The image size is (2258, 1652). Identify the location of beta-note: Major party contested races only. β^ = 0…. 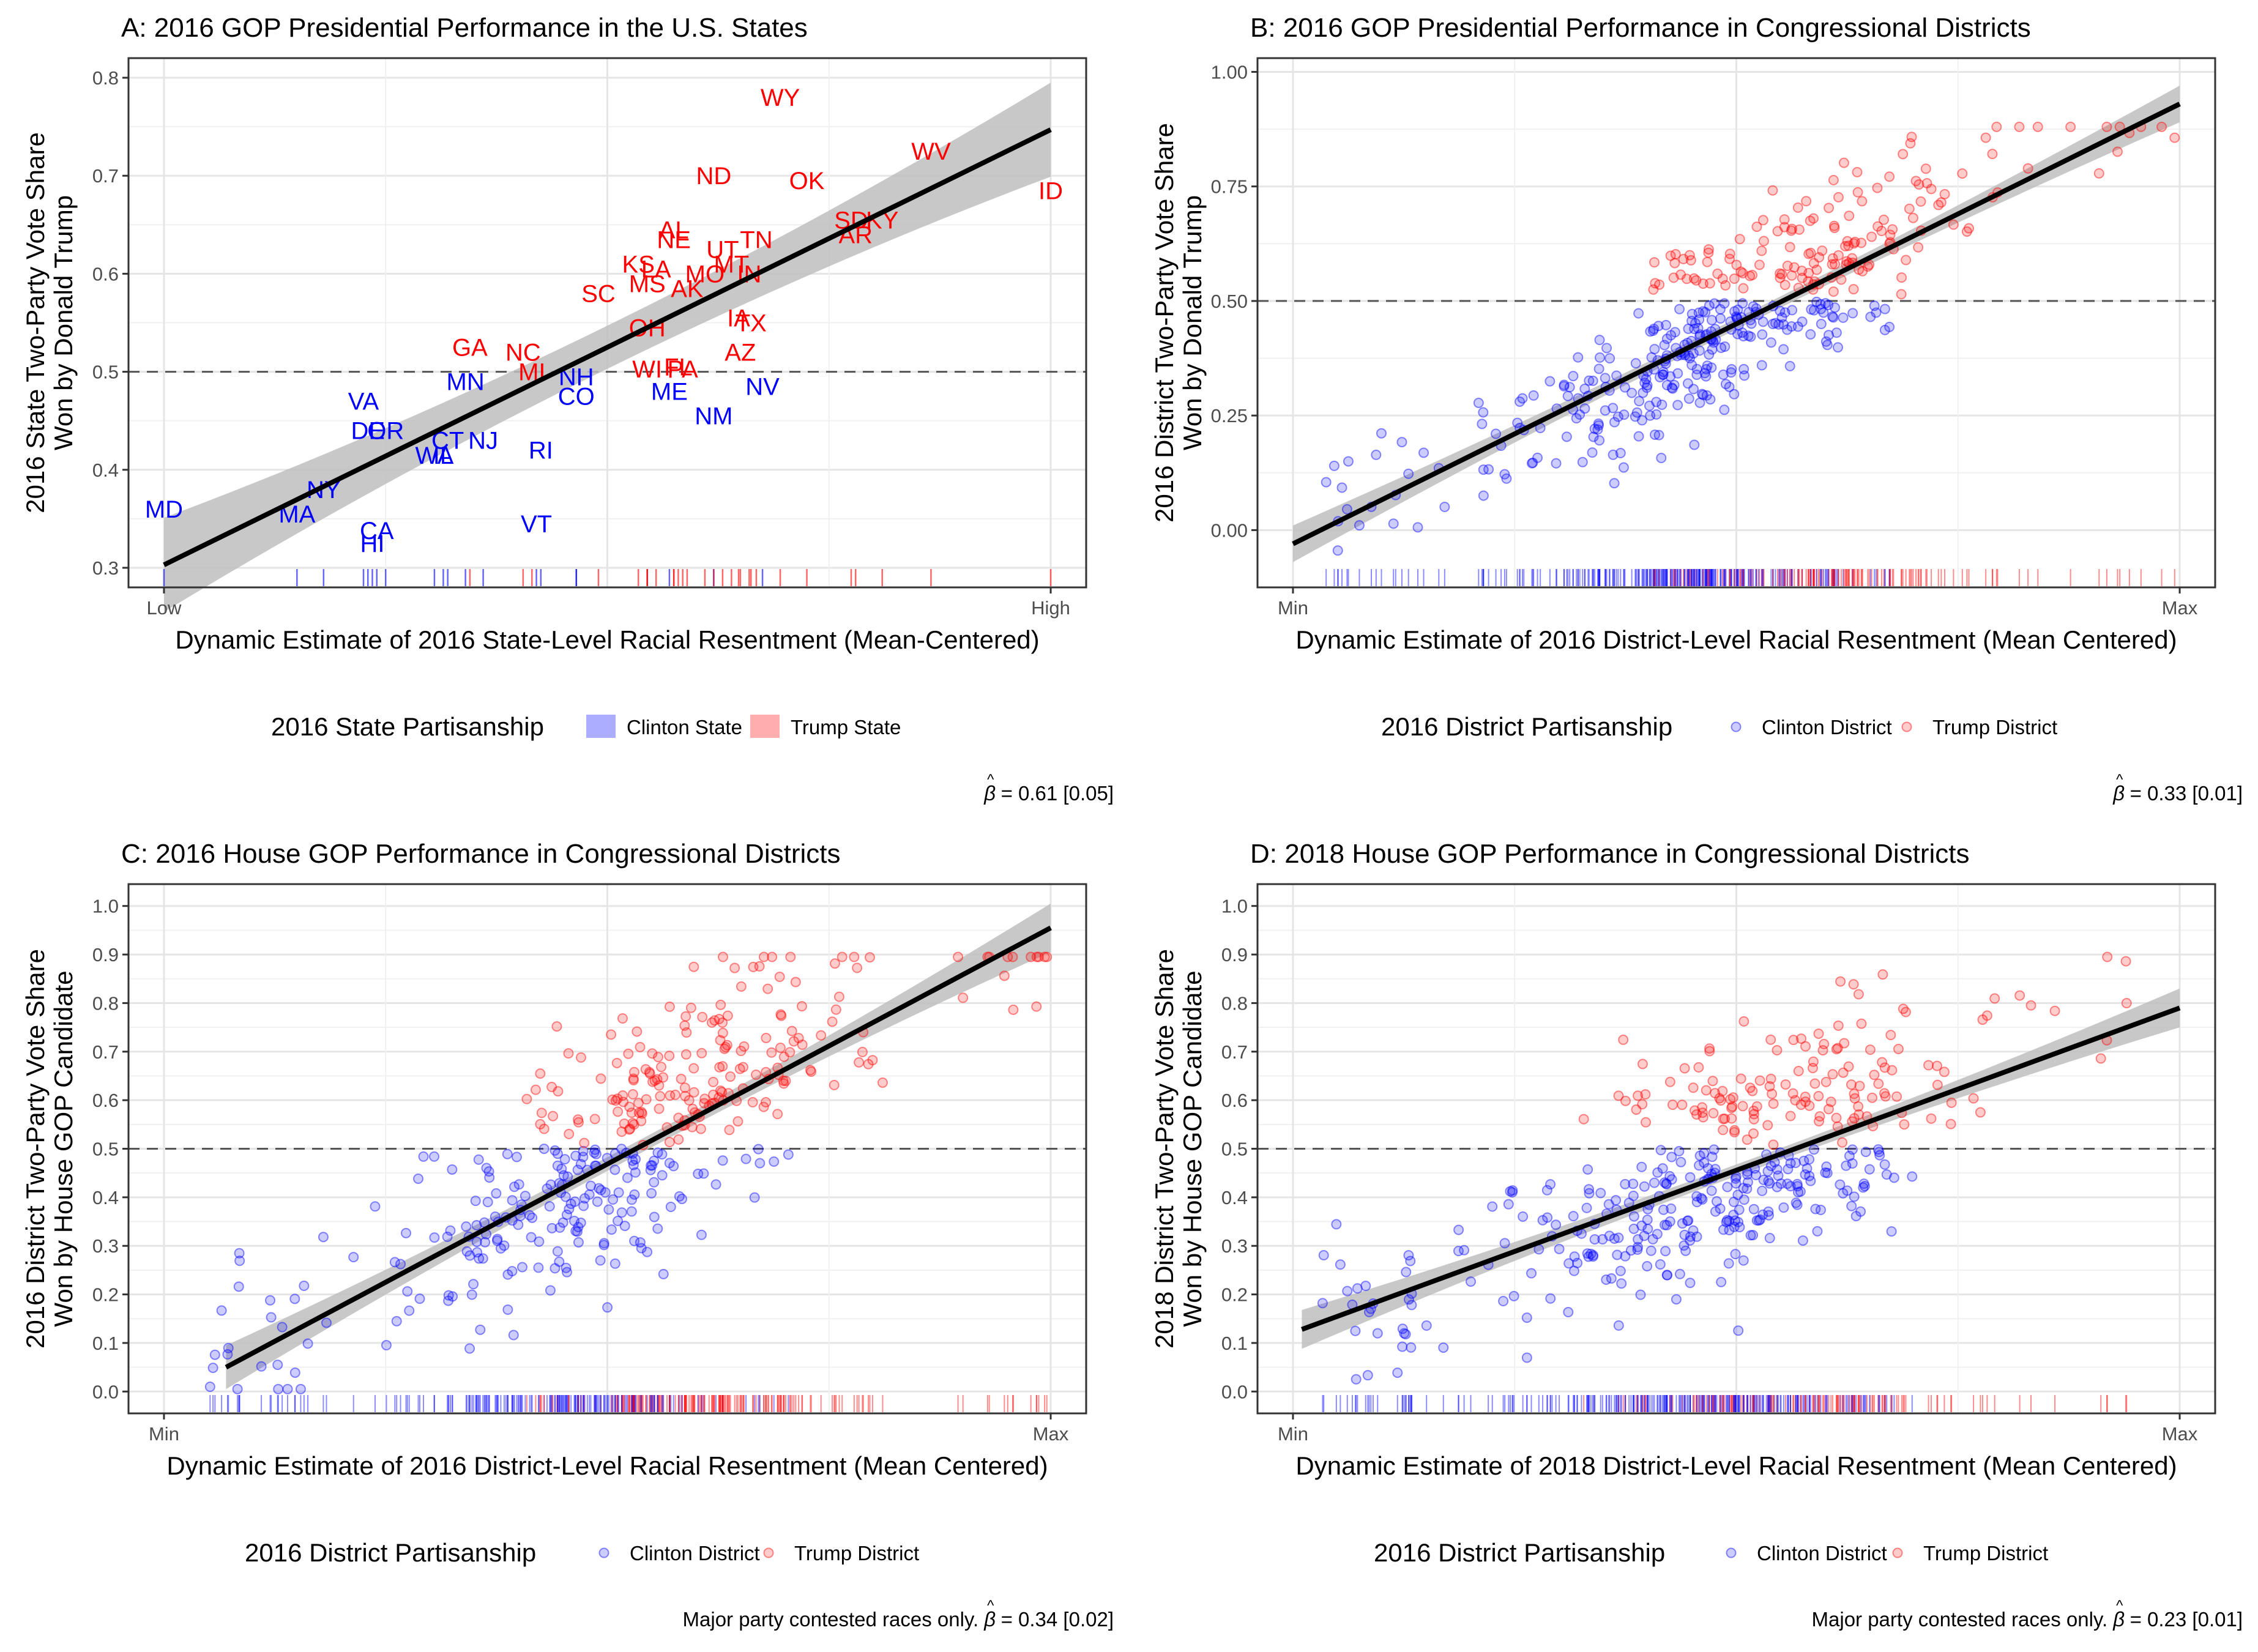
(2027, 1614).